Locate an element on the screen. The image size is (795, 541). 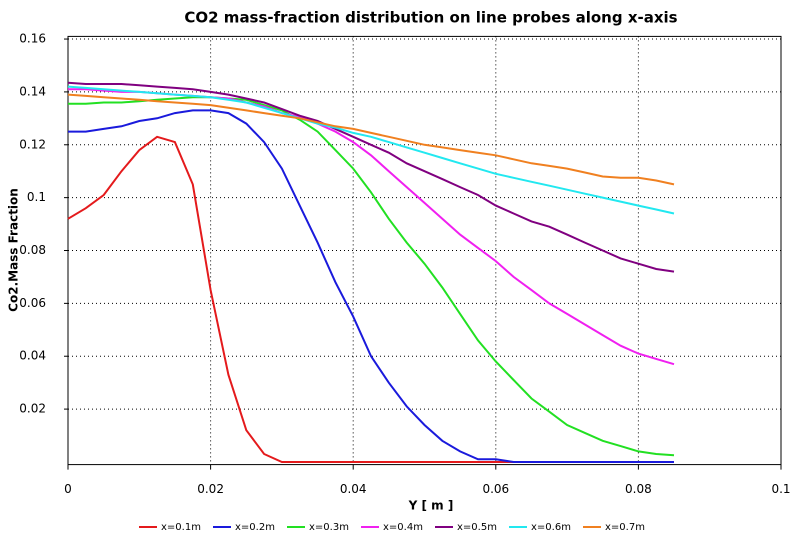
y-tick-label: 0.16 is located at coordinates (32, 39).